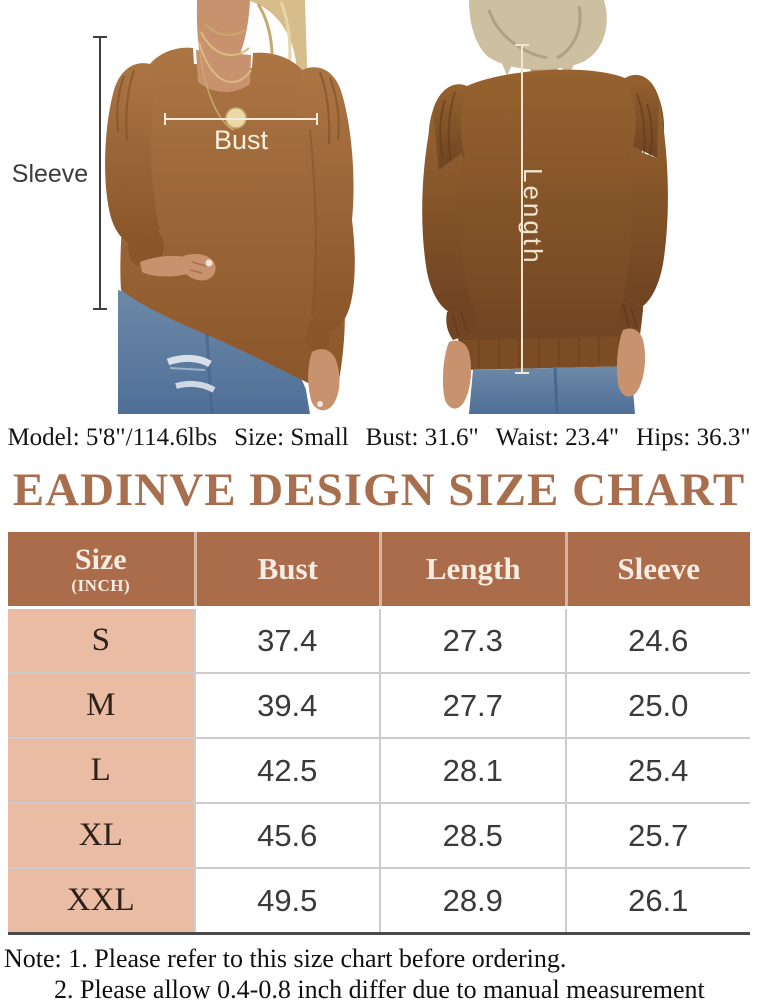 The image size is (758, 1005). I want to click on cell-sleeve: 26.1, so click(657, 900).